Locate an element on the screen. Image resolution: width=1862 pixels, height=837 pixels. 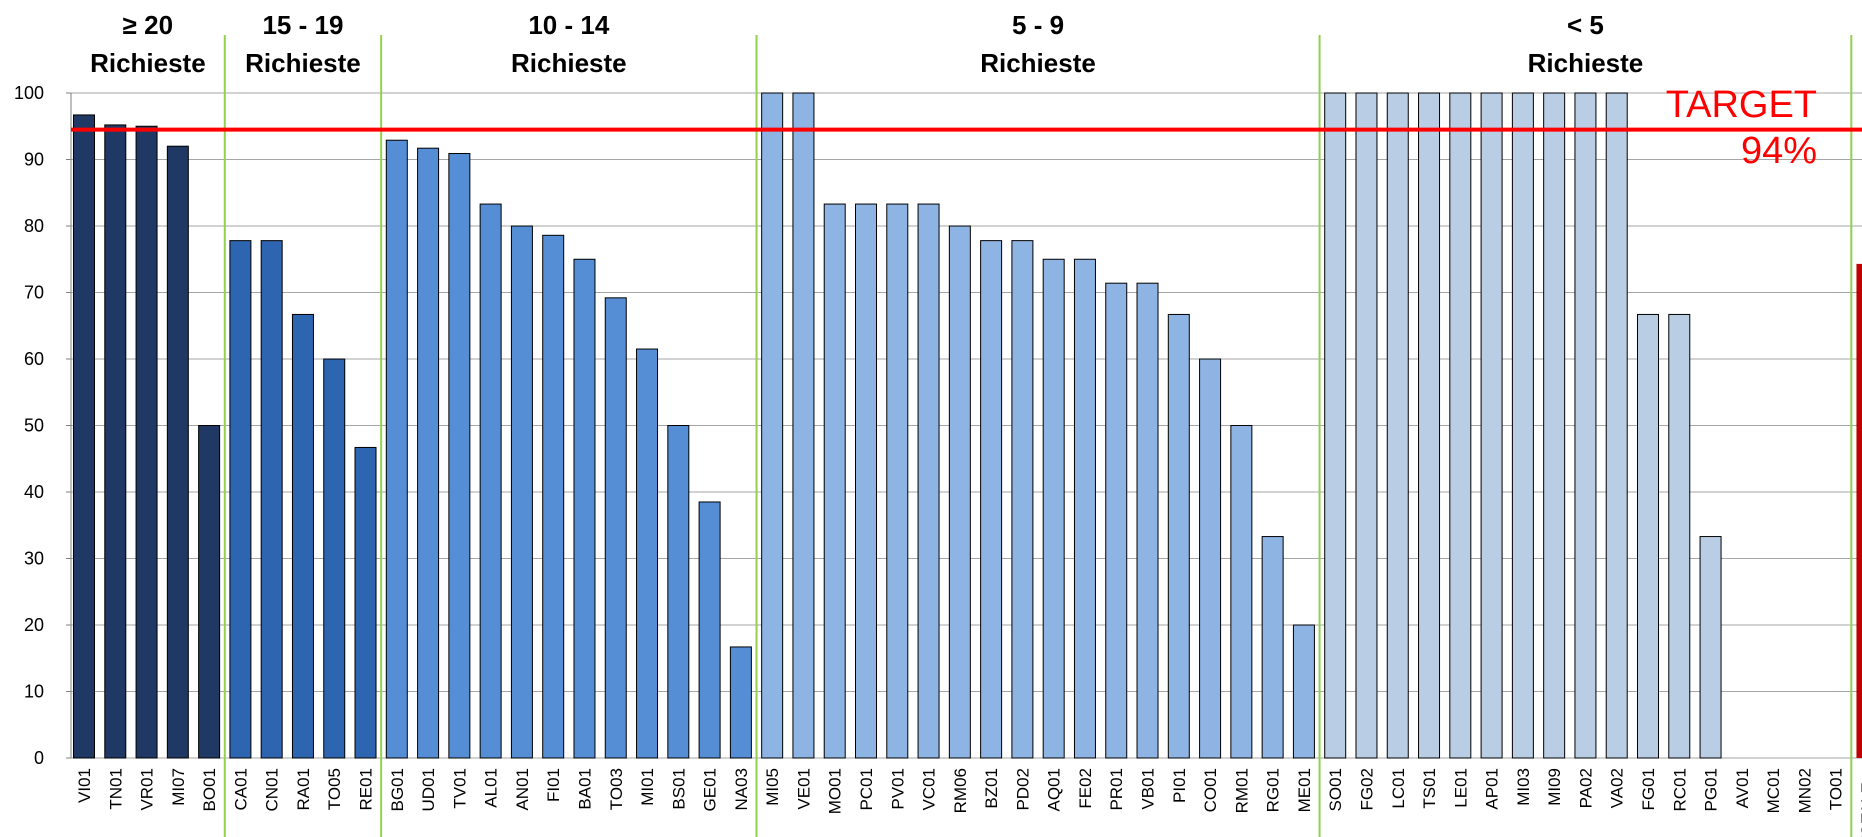
x-label-VR01: VR01 is located at coordinates (147, 789).